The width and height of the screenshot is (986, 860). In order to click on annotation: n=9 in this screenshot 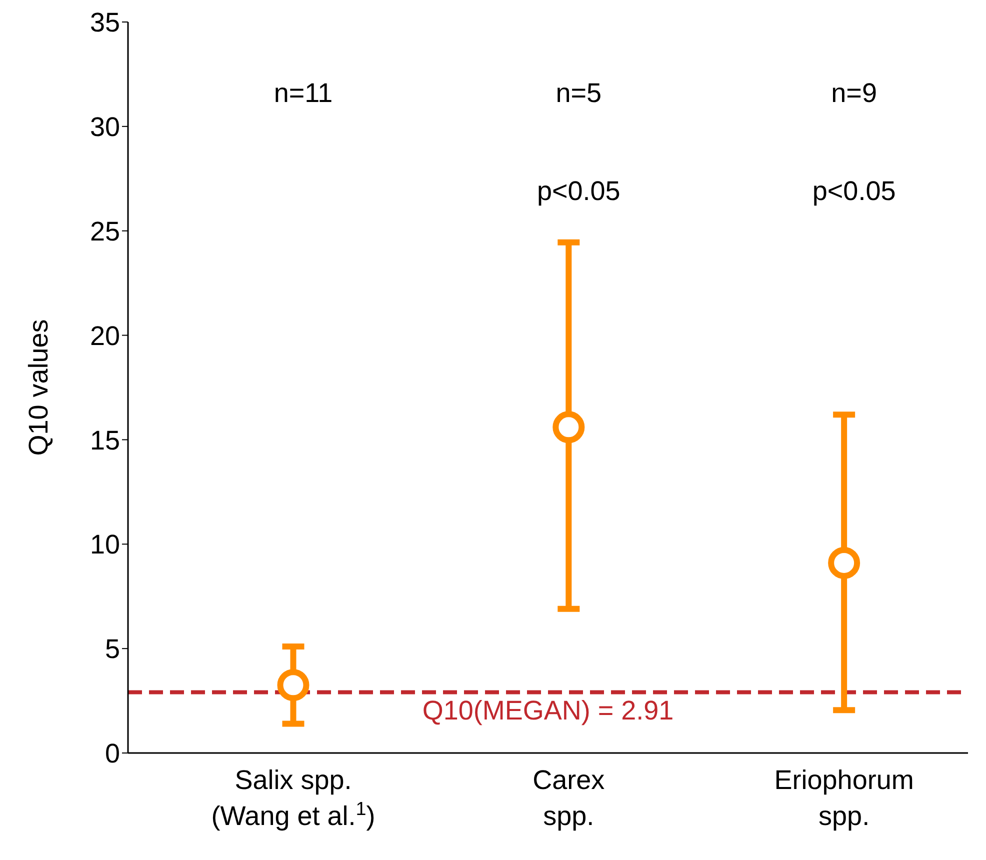, I will do `click(854, 93)`.